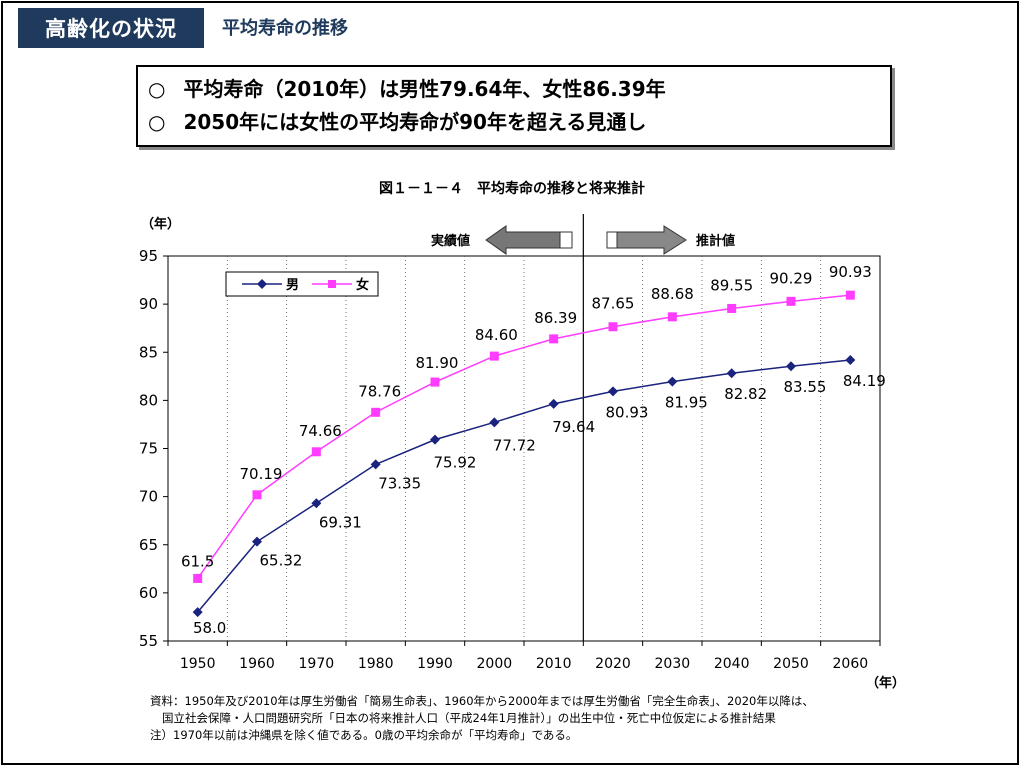 The image size is (1024, 770). I want to click on data-label-male: 73.35, so click(399, 483).